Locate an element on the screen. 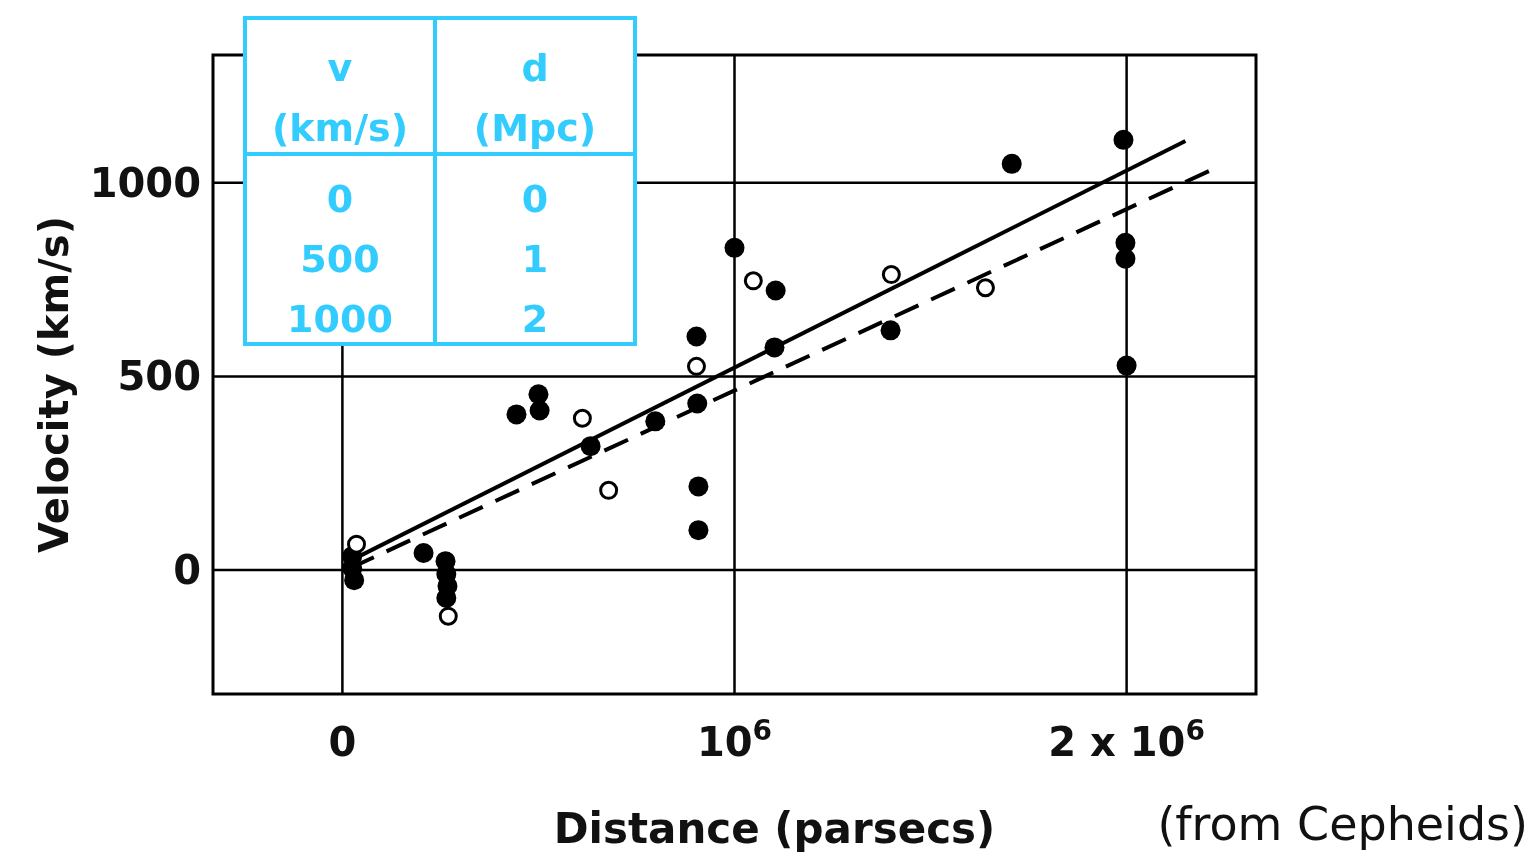 The width and height of the screenshot is (1534, 862). annotation: (Mpc) is located at coordinates (535, 128).